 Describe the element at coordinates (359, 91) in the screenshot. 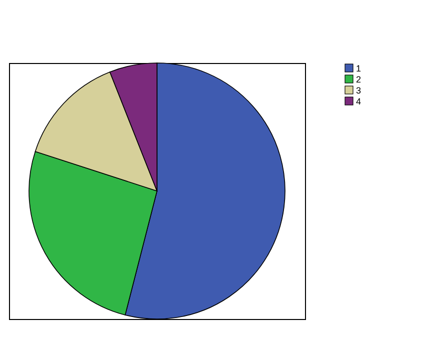

I see `legend-label: 3` at that location.